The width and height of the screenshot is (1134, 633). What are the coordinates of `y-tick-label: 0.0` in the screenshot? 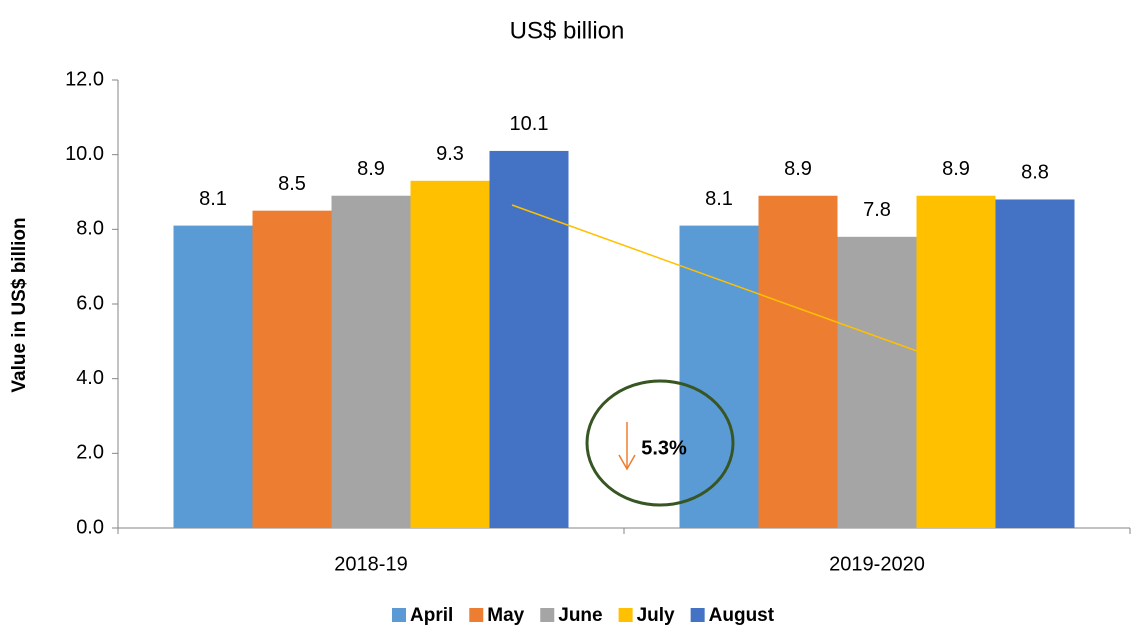 It's located at (90, 527).